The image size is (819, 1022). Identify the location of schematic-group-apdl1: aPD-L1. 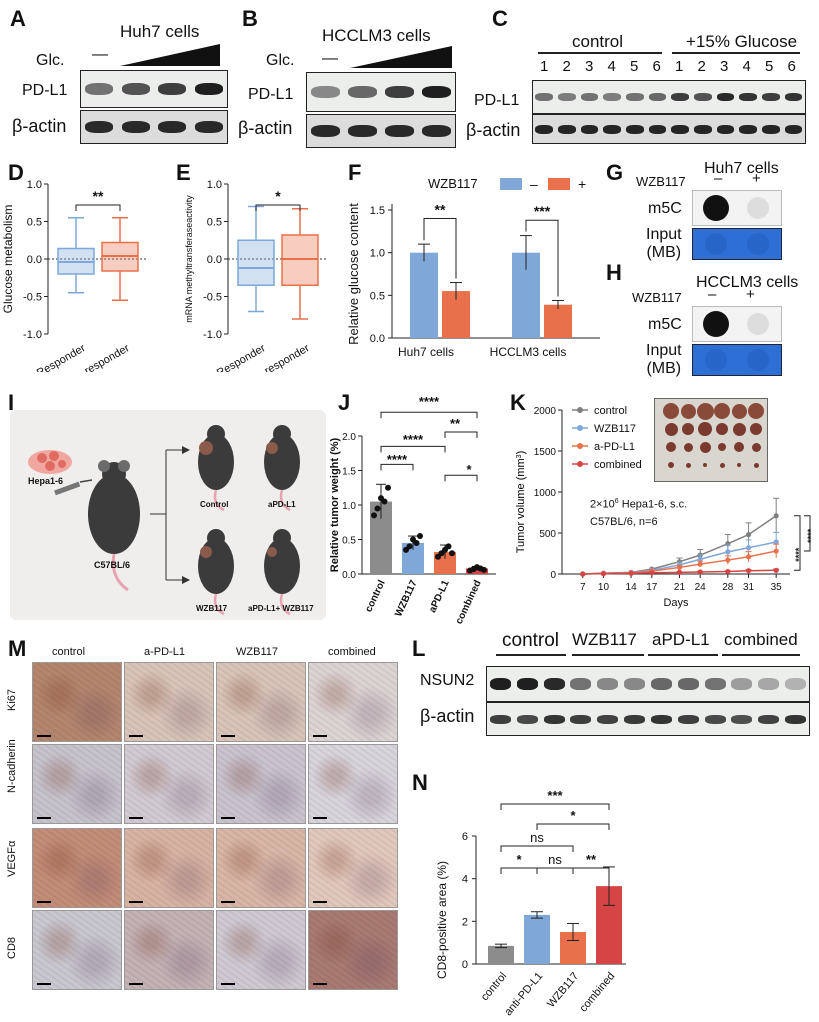
(282, 504).